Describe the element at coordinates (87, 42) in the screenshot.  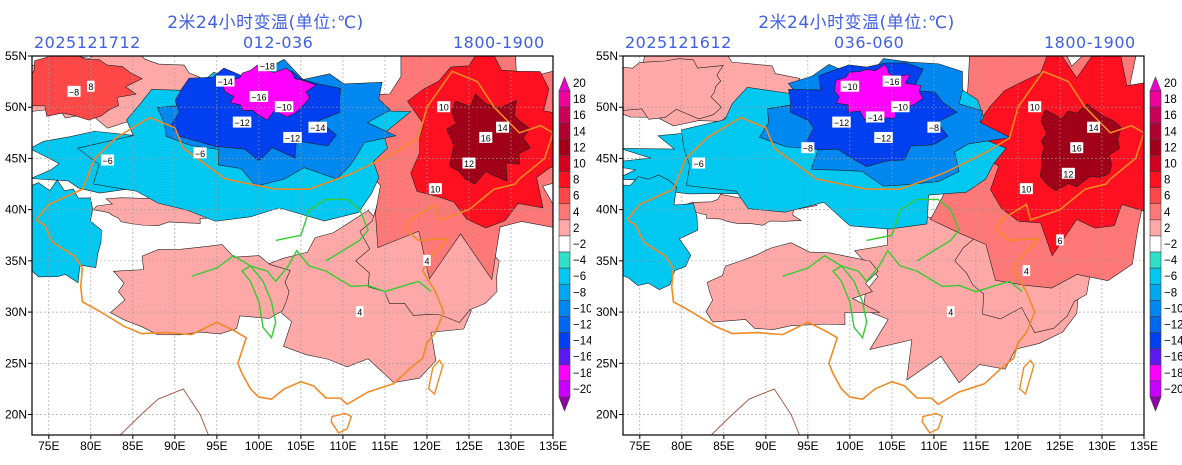
I see `init-time: 2025121712` at that location.